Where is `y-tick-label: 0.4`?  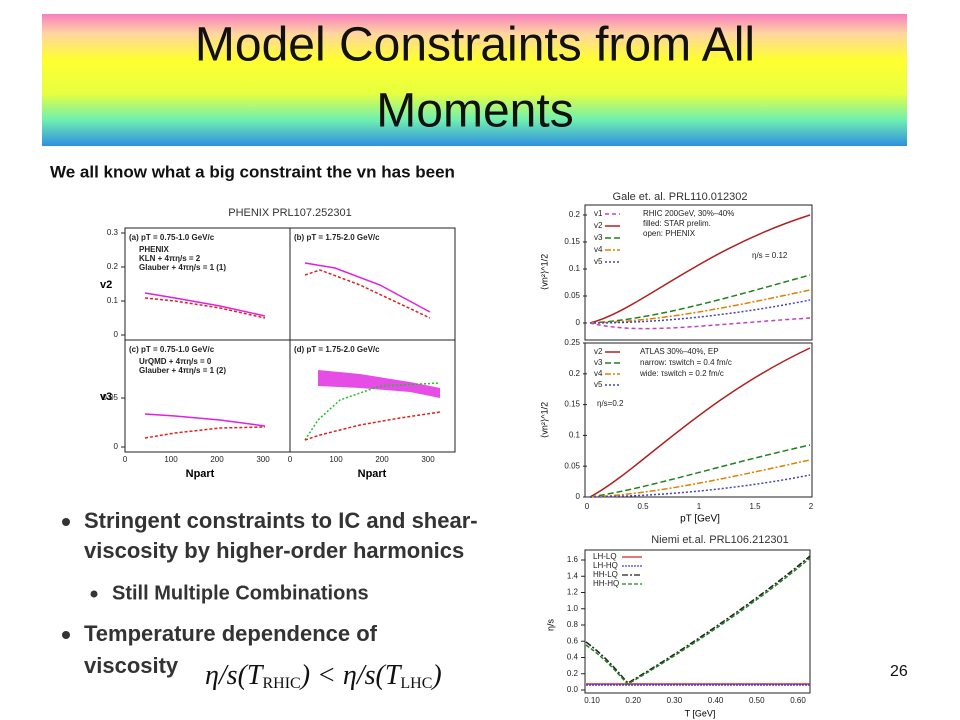
y-tick-label: 0.4 is located at coordinates (573, 657).